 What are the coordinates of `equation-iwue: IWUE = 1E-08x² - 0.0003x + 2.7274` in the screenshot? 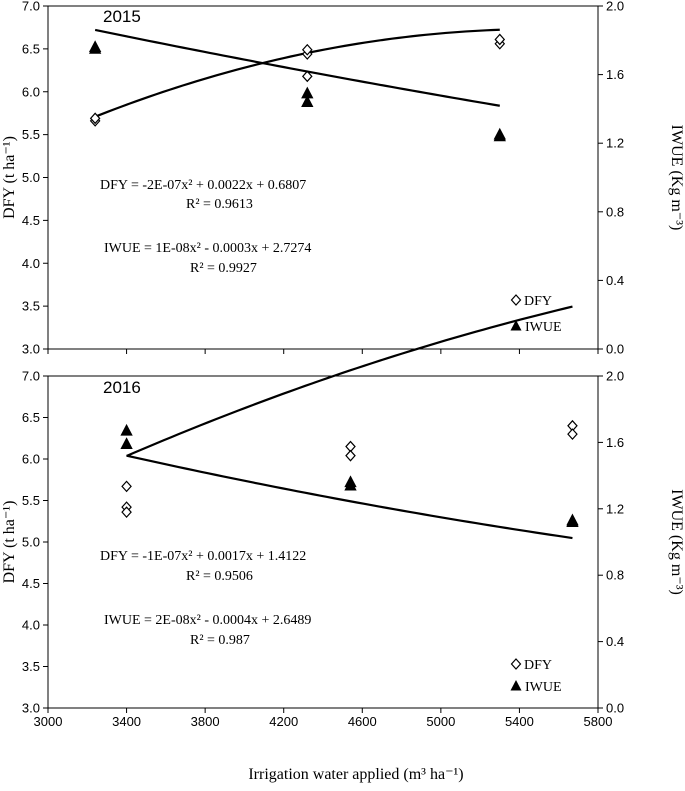 It's located at (207, 248).